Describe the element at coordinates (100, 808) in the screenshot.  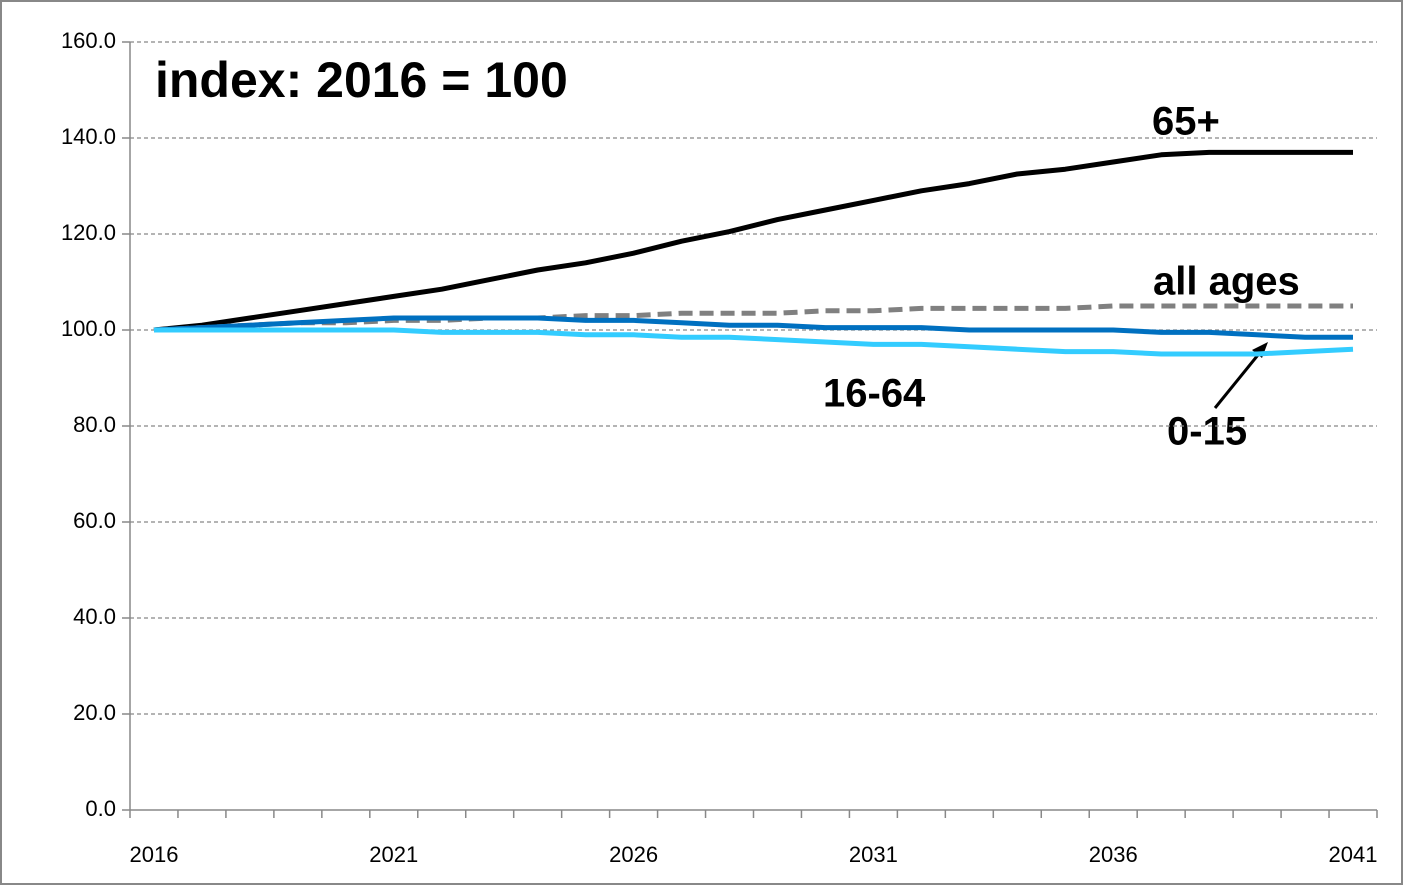
I see `y-tick-label: 0.0` at that location.